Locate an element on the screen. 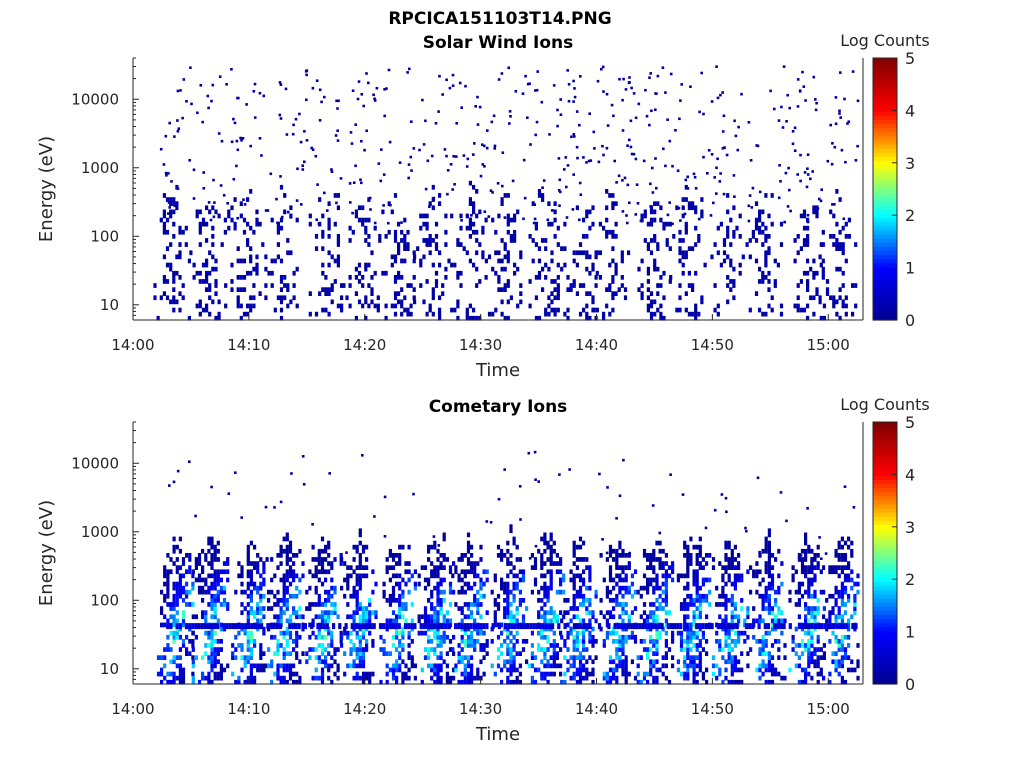  x-tick-label: 14:20 is located at coordinates (364, 709).